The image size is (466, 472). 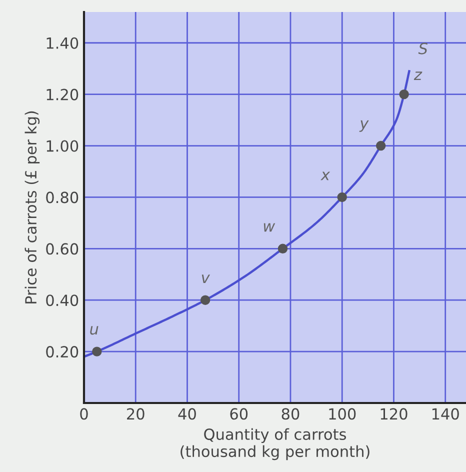 I want to click on annotation: x, so click(x=325, y=176).